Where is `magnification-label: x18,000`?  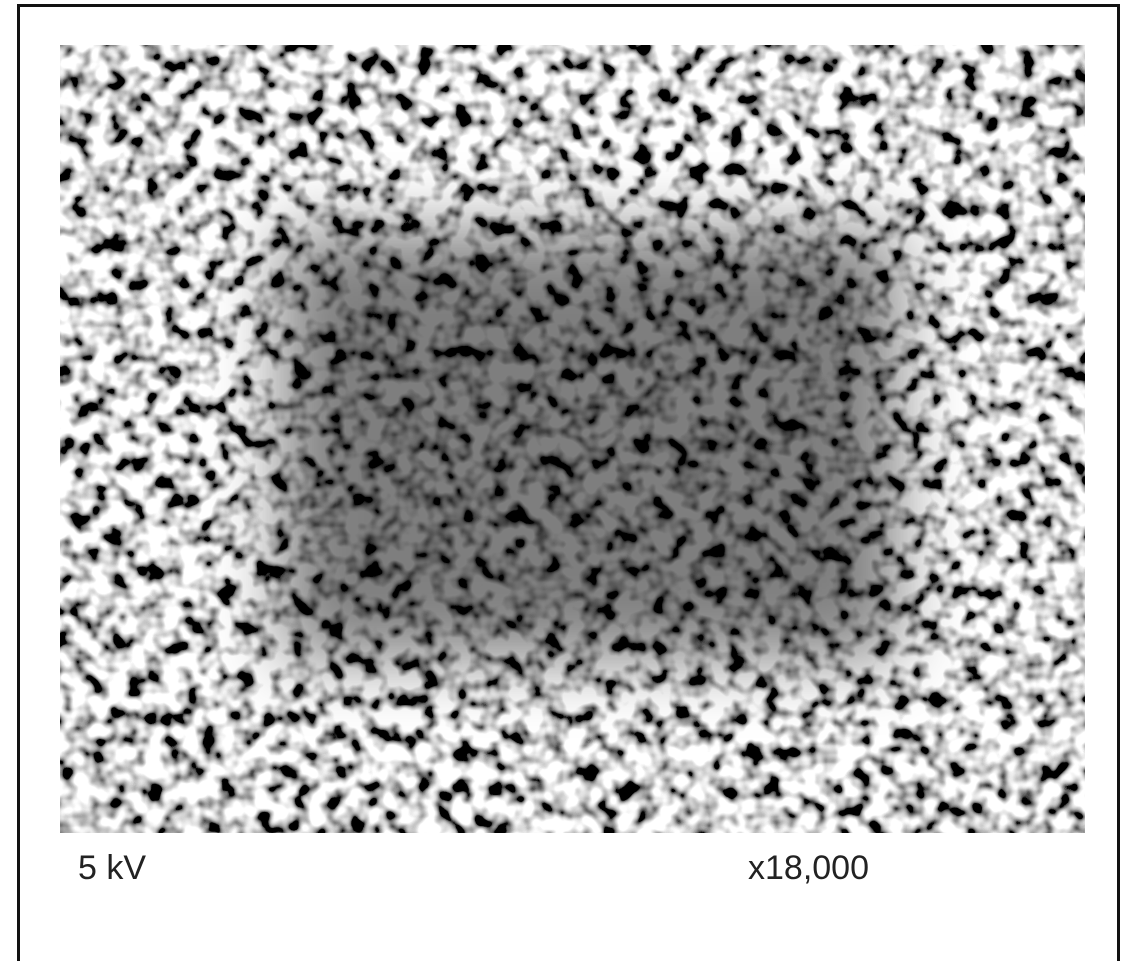 magnification-label: x18,000 is located at coordinates (808, 868).